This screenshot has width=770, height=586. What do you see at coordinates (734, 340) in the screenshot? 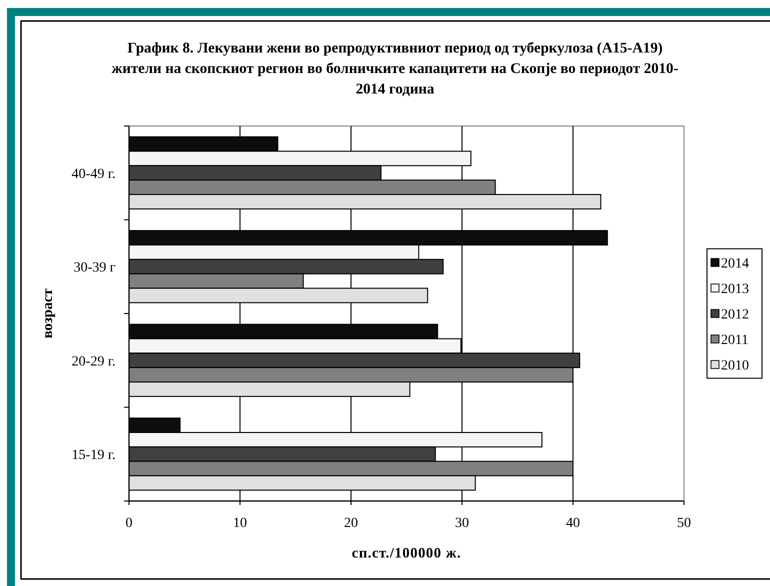
I see `legend-label: 2011` at bounding box center [734, 340].